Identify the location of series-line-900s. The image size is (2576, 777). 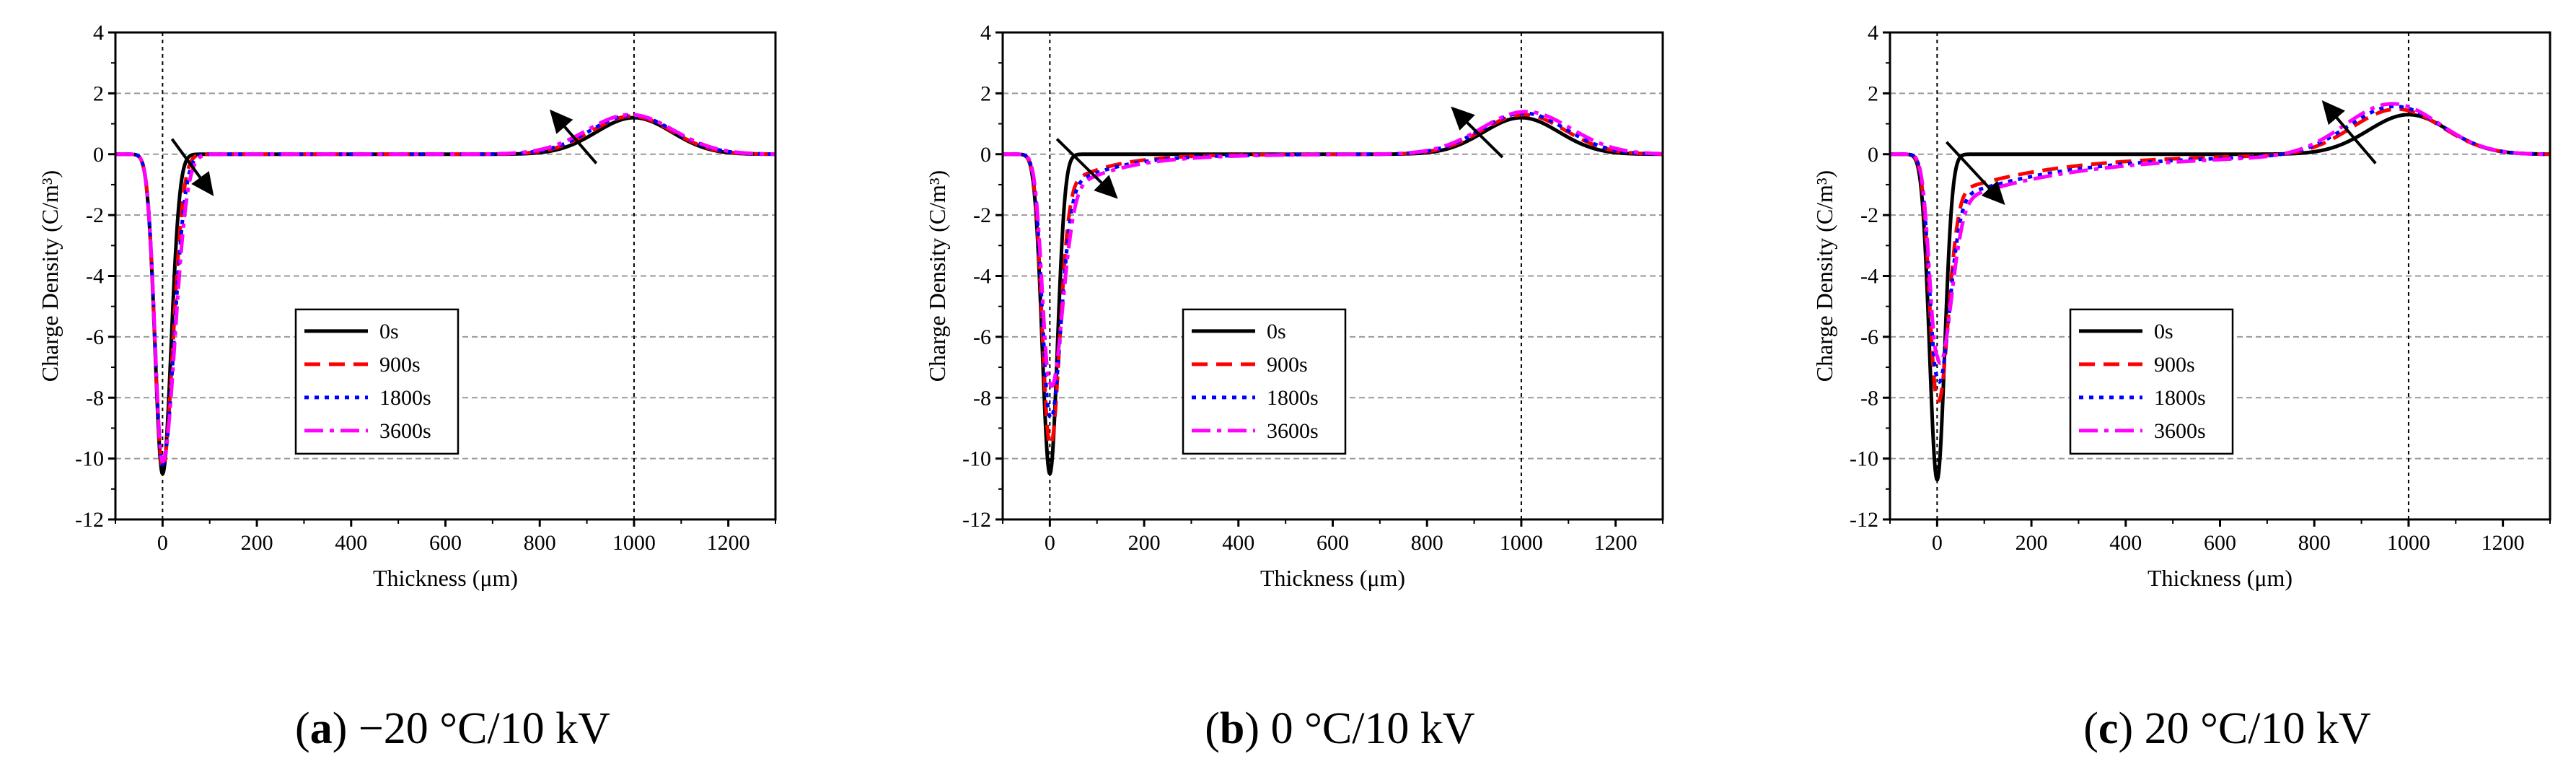
(1332, 280).